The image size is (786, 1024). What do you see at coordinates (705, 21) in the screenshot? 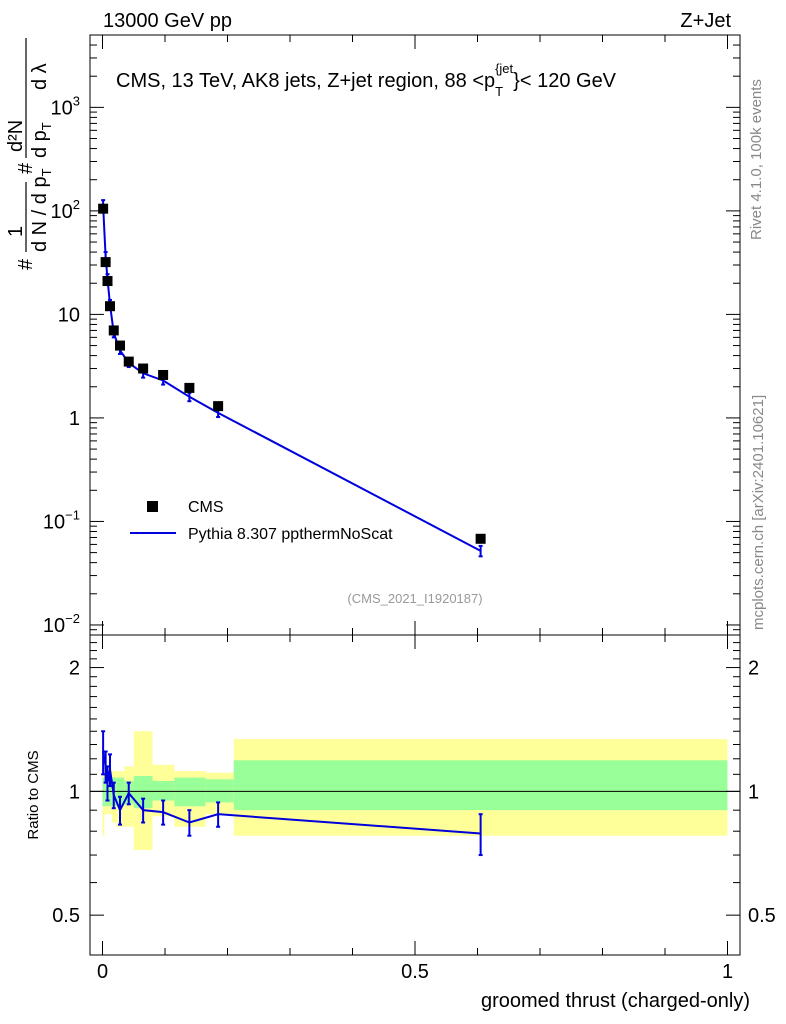
I see `process-label: Z+Jet` at bounding box center [705, 21].